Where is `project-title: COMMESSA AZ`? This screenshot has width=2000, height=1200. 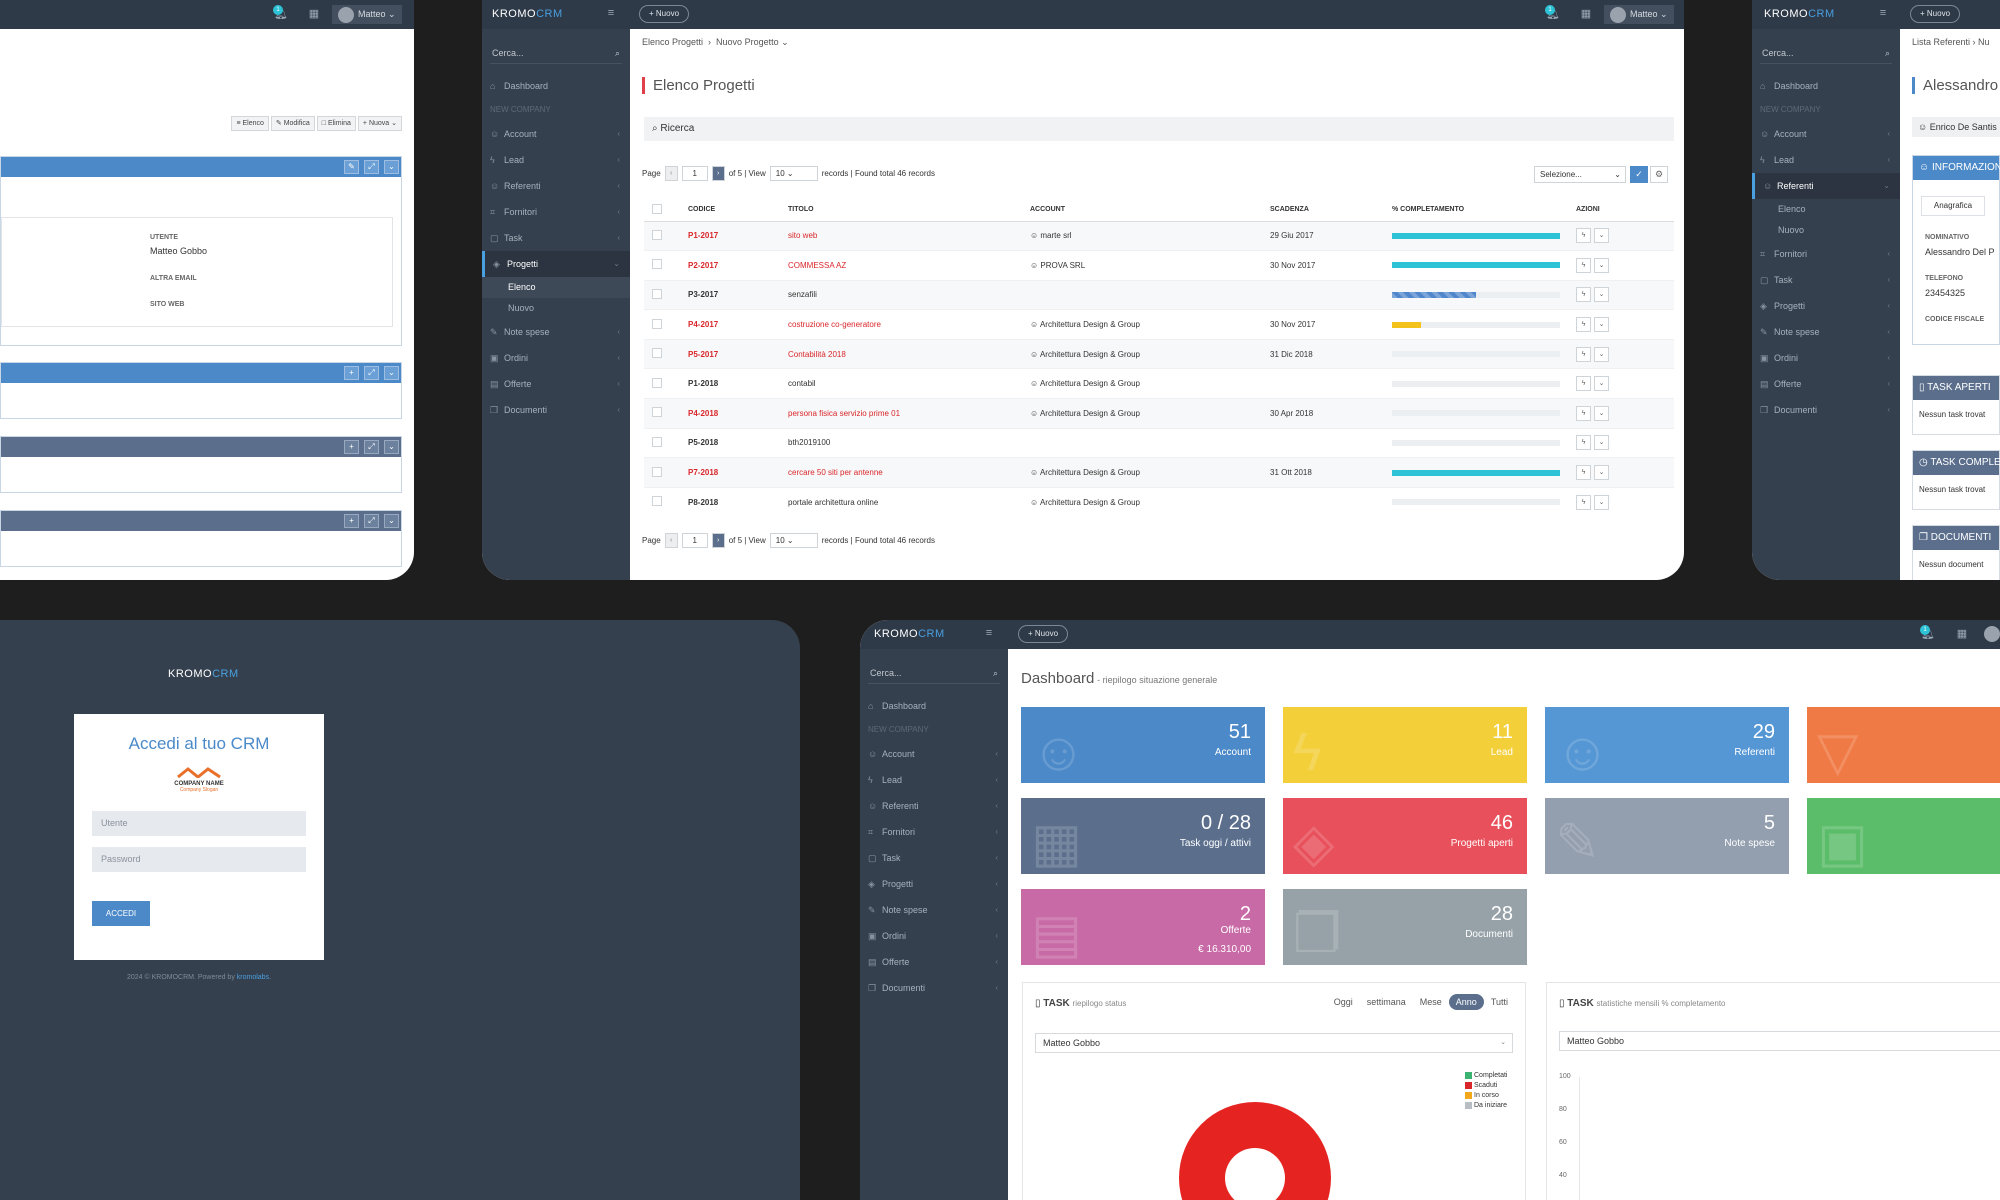 project-title: COMMESSA AZ is located at coordinates (901, 265).